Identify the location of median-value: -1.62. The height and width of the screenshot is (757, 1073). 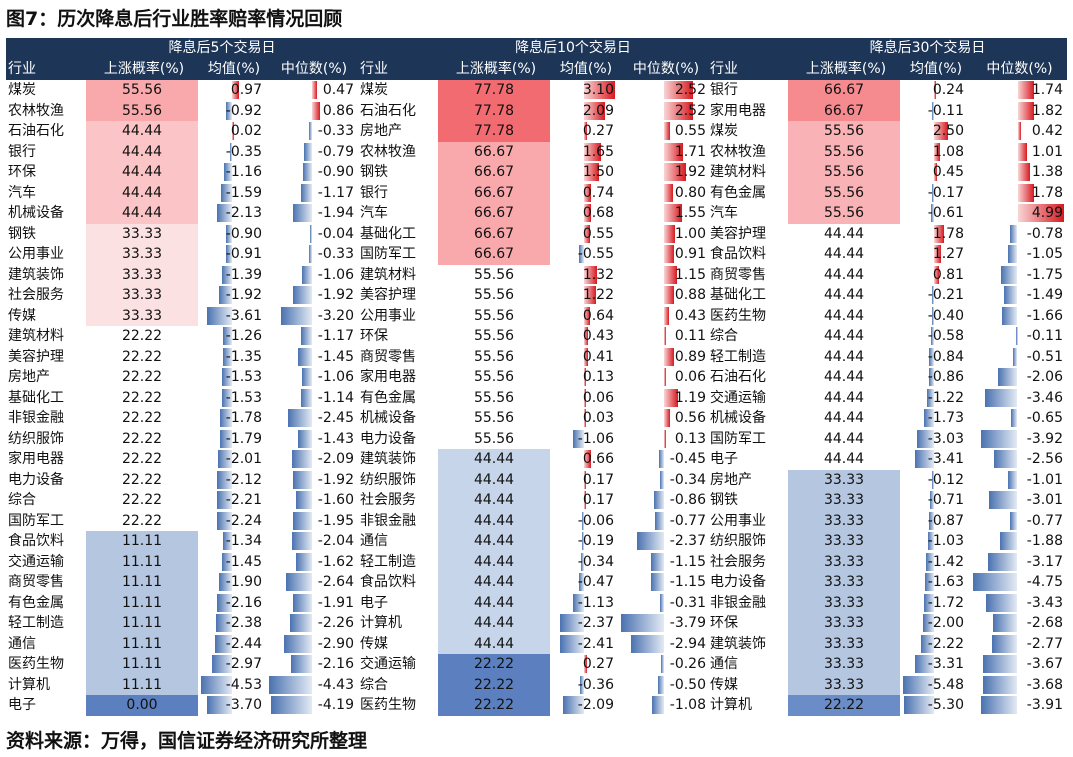
(335, 561).